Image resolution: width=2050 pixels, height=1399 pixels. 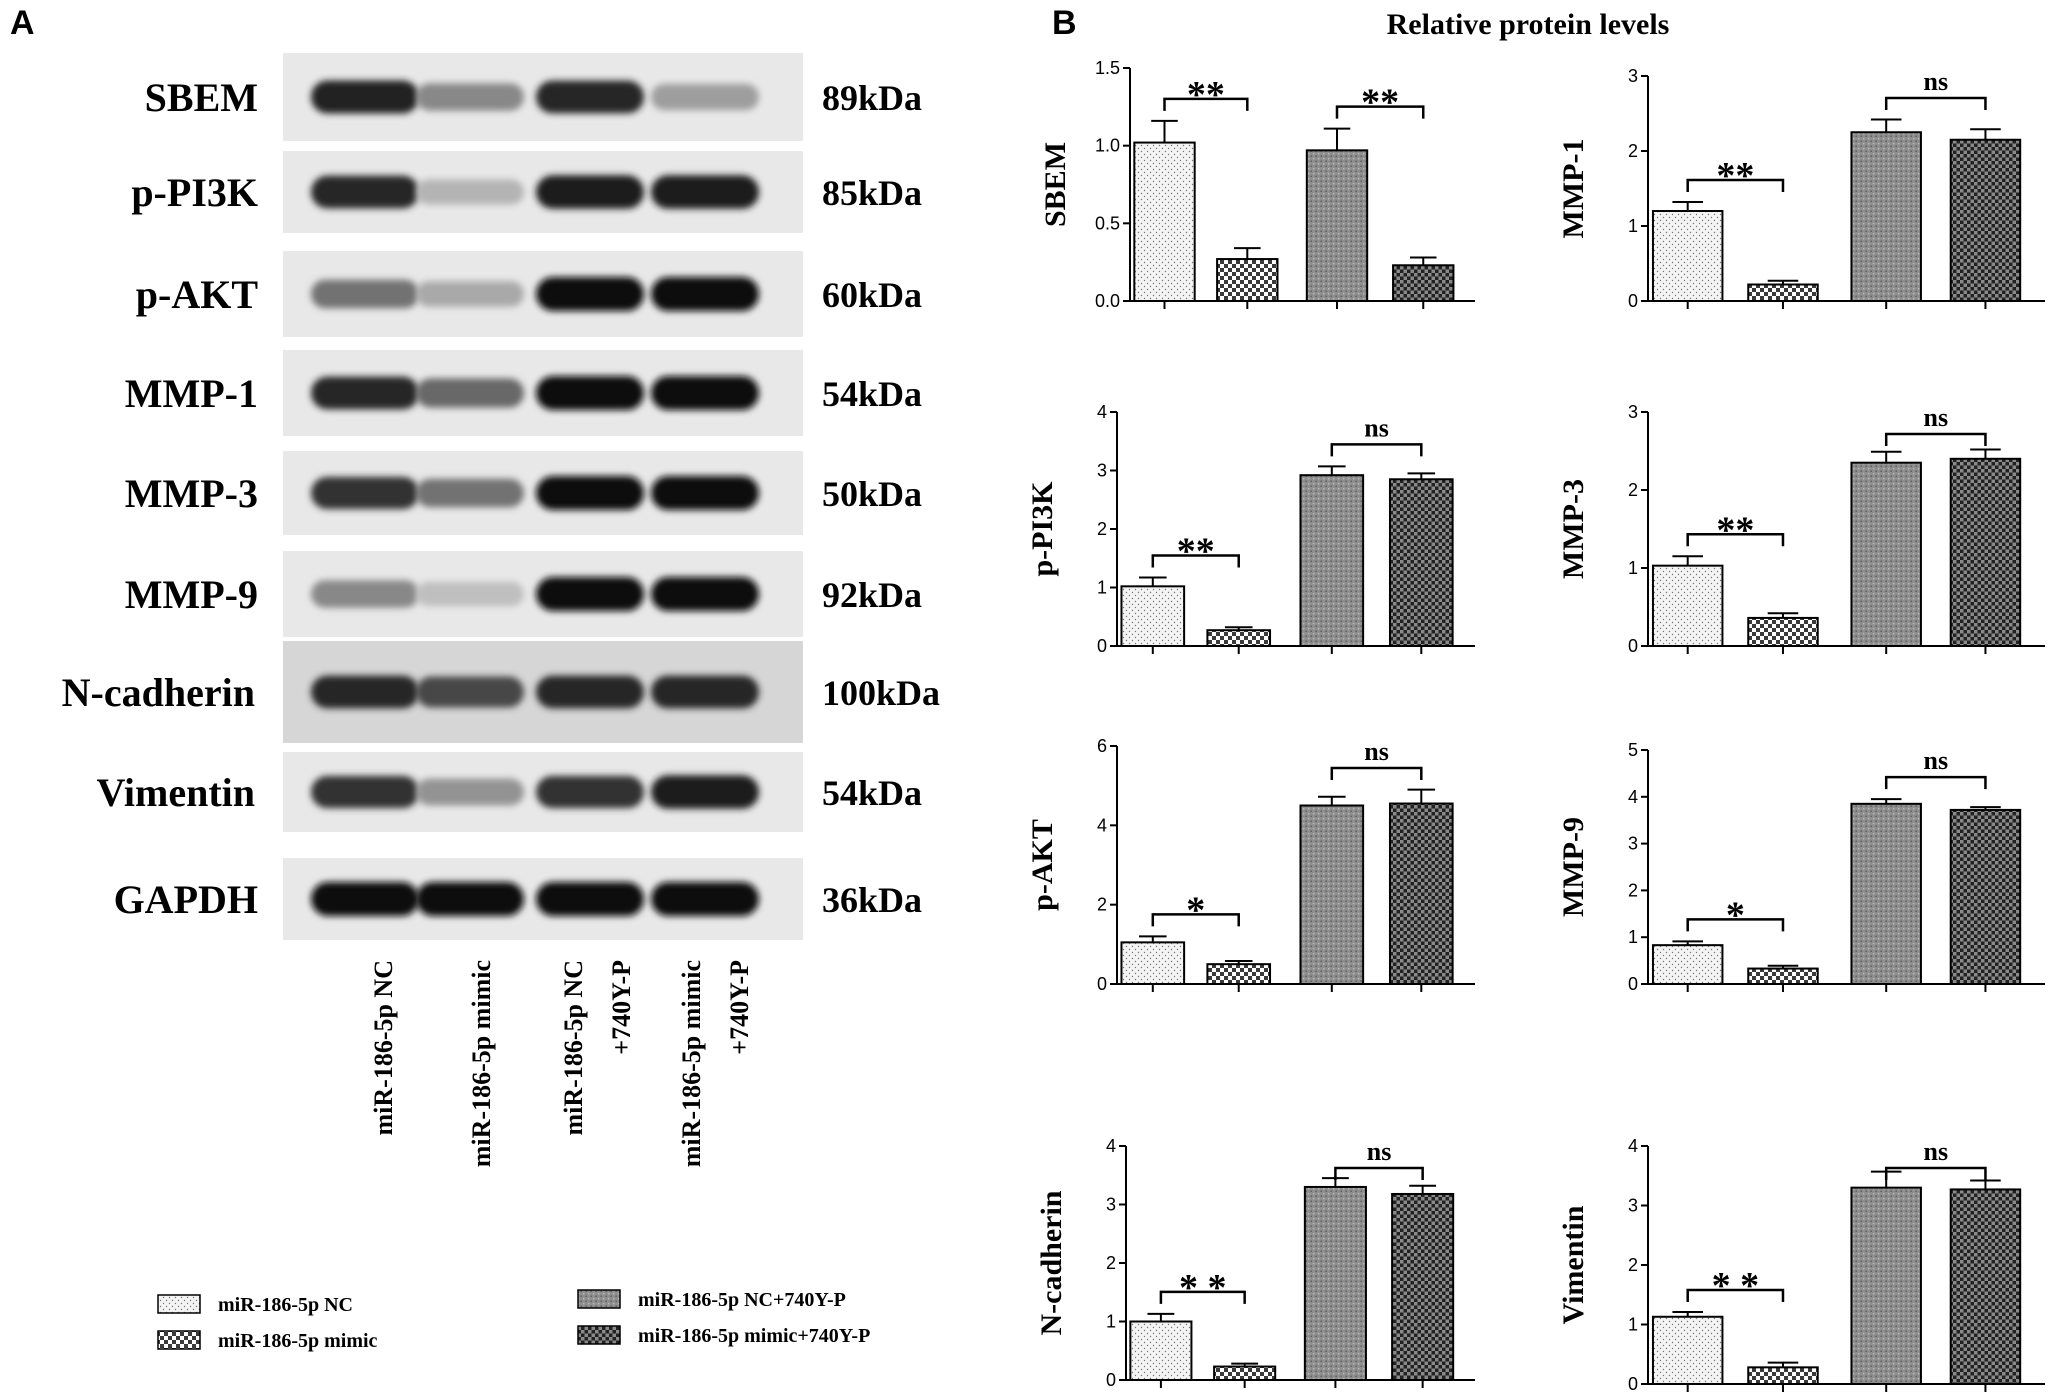 I want to click on blot-protein-label: MMP-1, so click(x=191, y=393).